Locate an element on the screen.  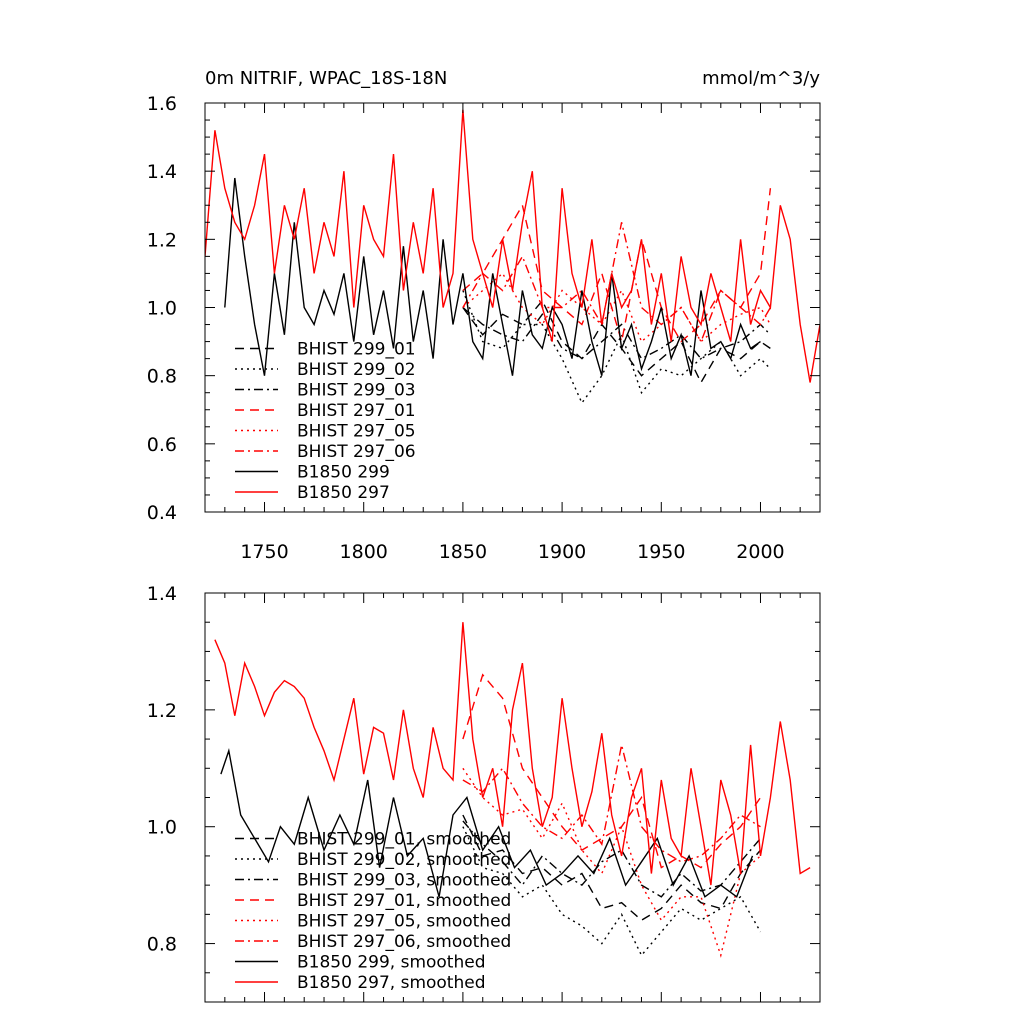
x-tick-label: 1800 is located at coordinates (364, 552).